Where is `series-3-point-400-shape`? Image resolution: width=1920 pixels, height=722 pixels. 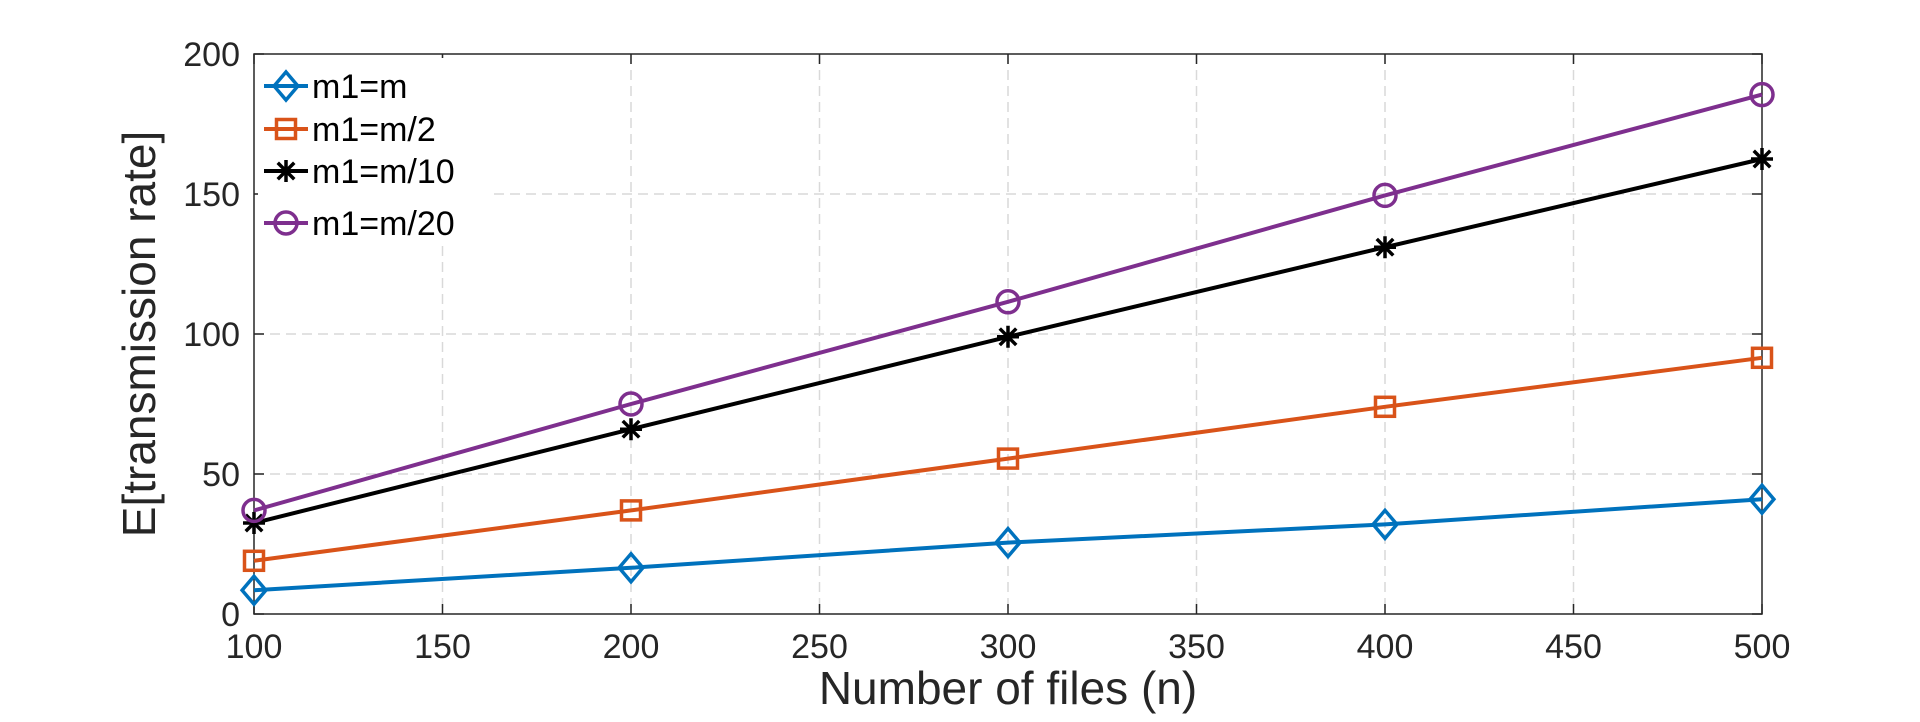 series-3-point-400-shape is located at coordinates (1385, 247).